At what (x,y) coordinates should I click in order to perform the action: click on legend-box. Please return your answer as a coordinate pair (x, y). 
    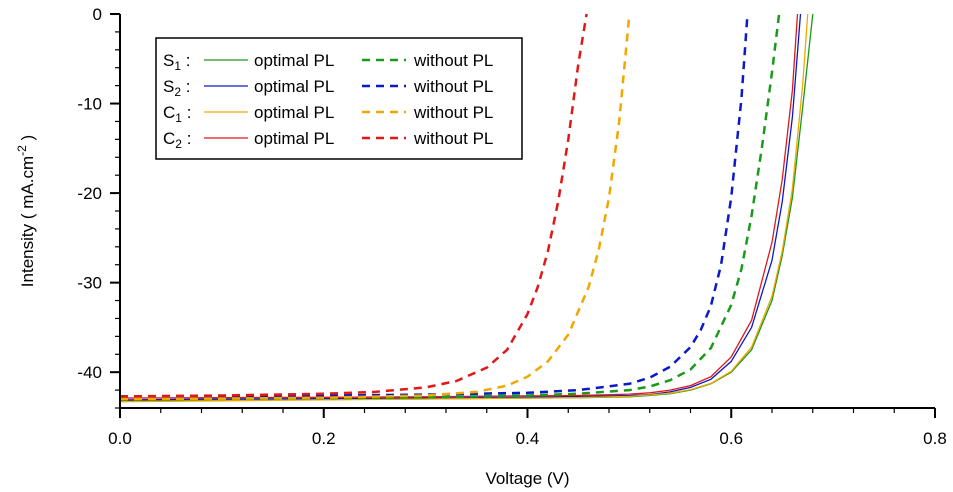
    Looking at the image, I should click on (339, 98).